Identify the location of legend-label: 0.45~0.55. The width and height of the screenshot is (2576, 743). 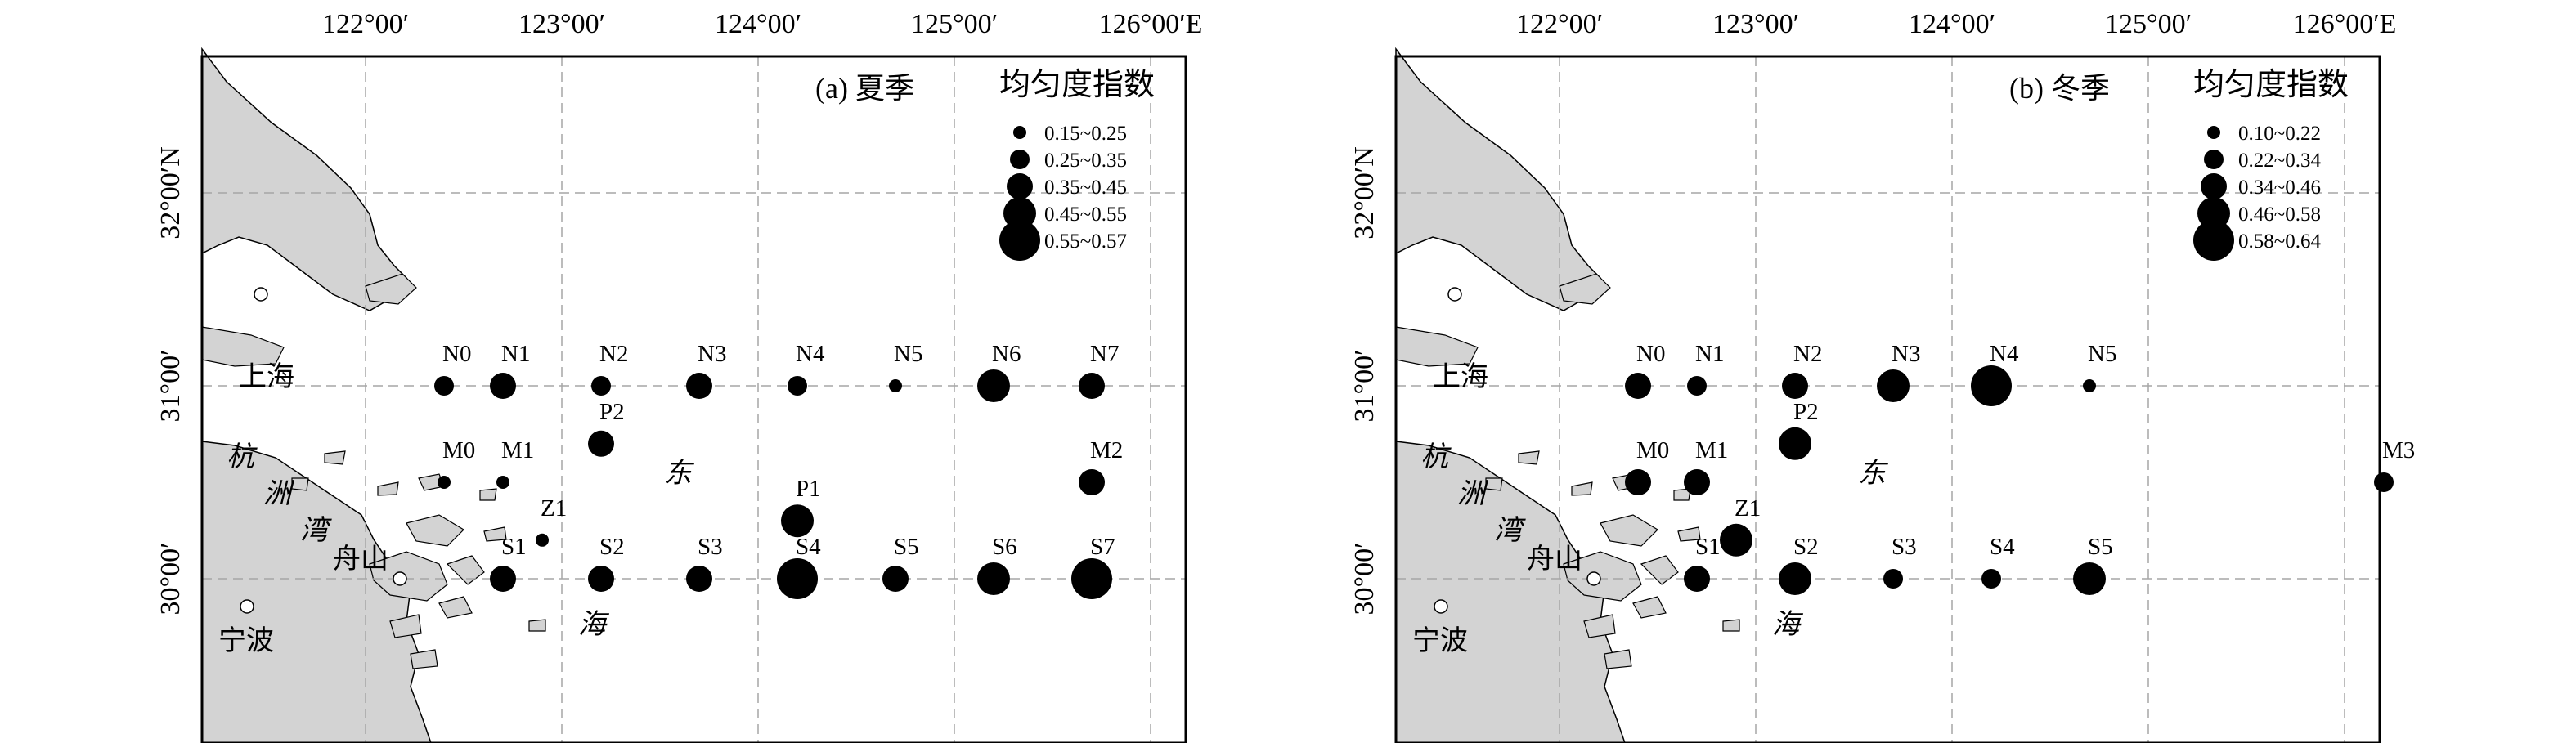
(1085, 215).